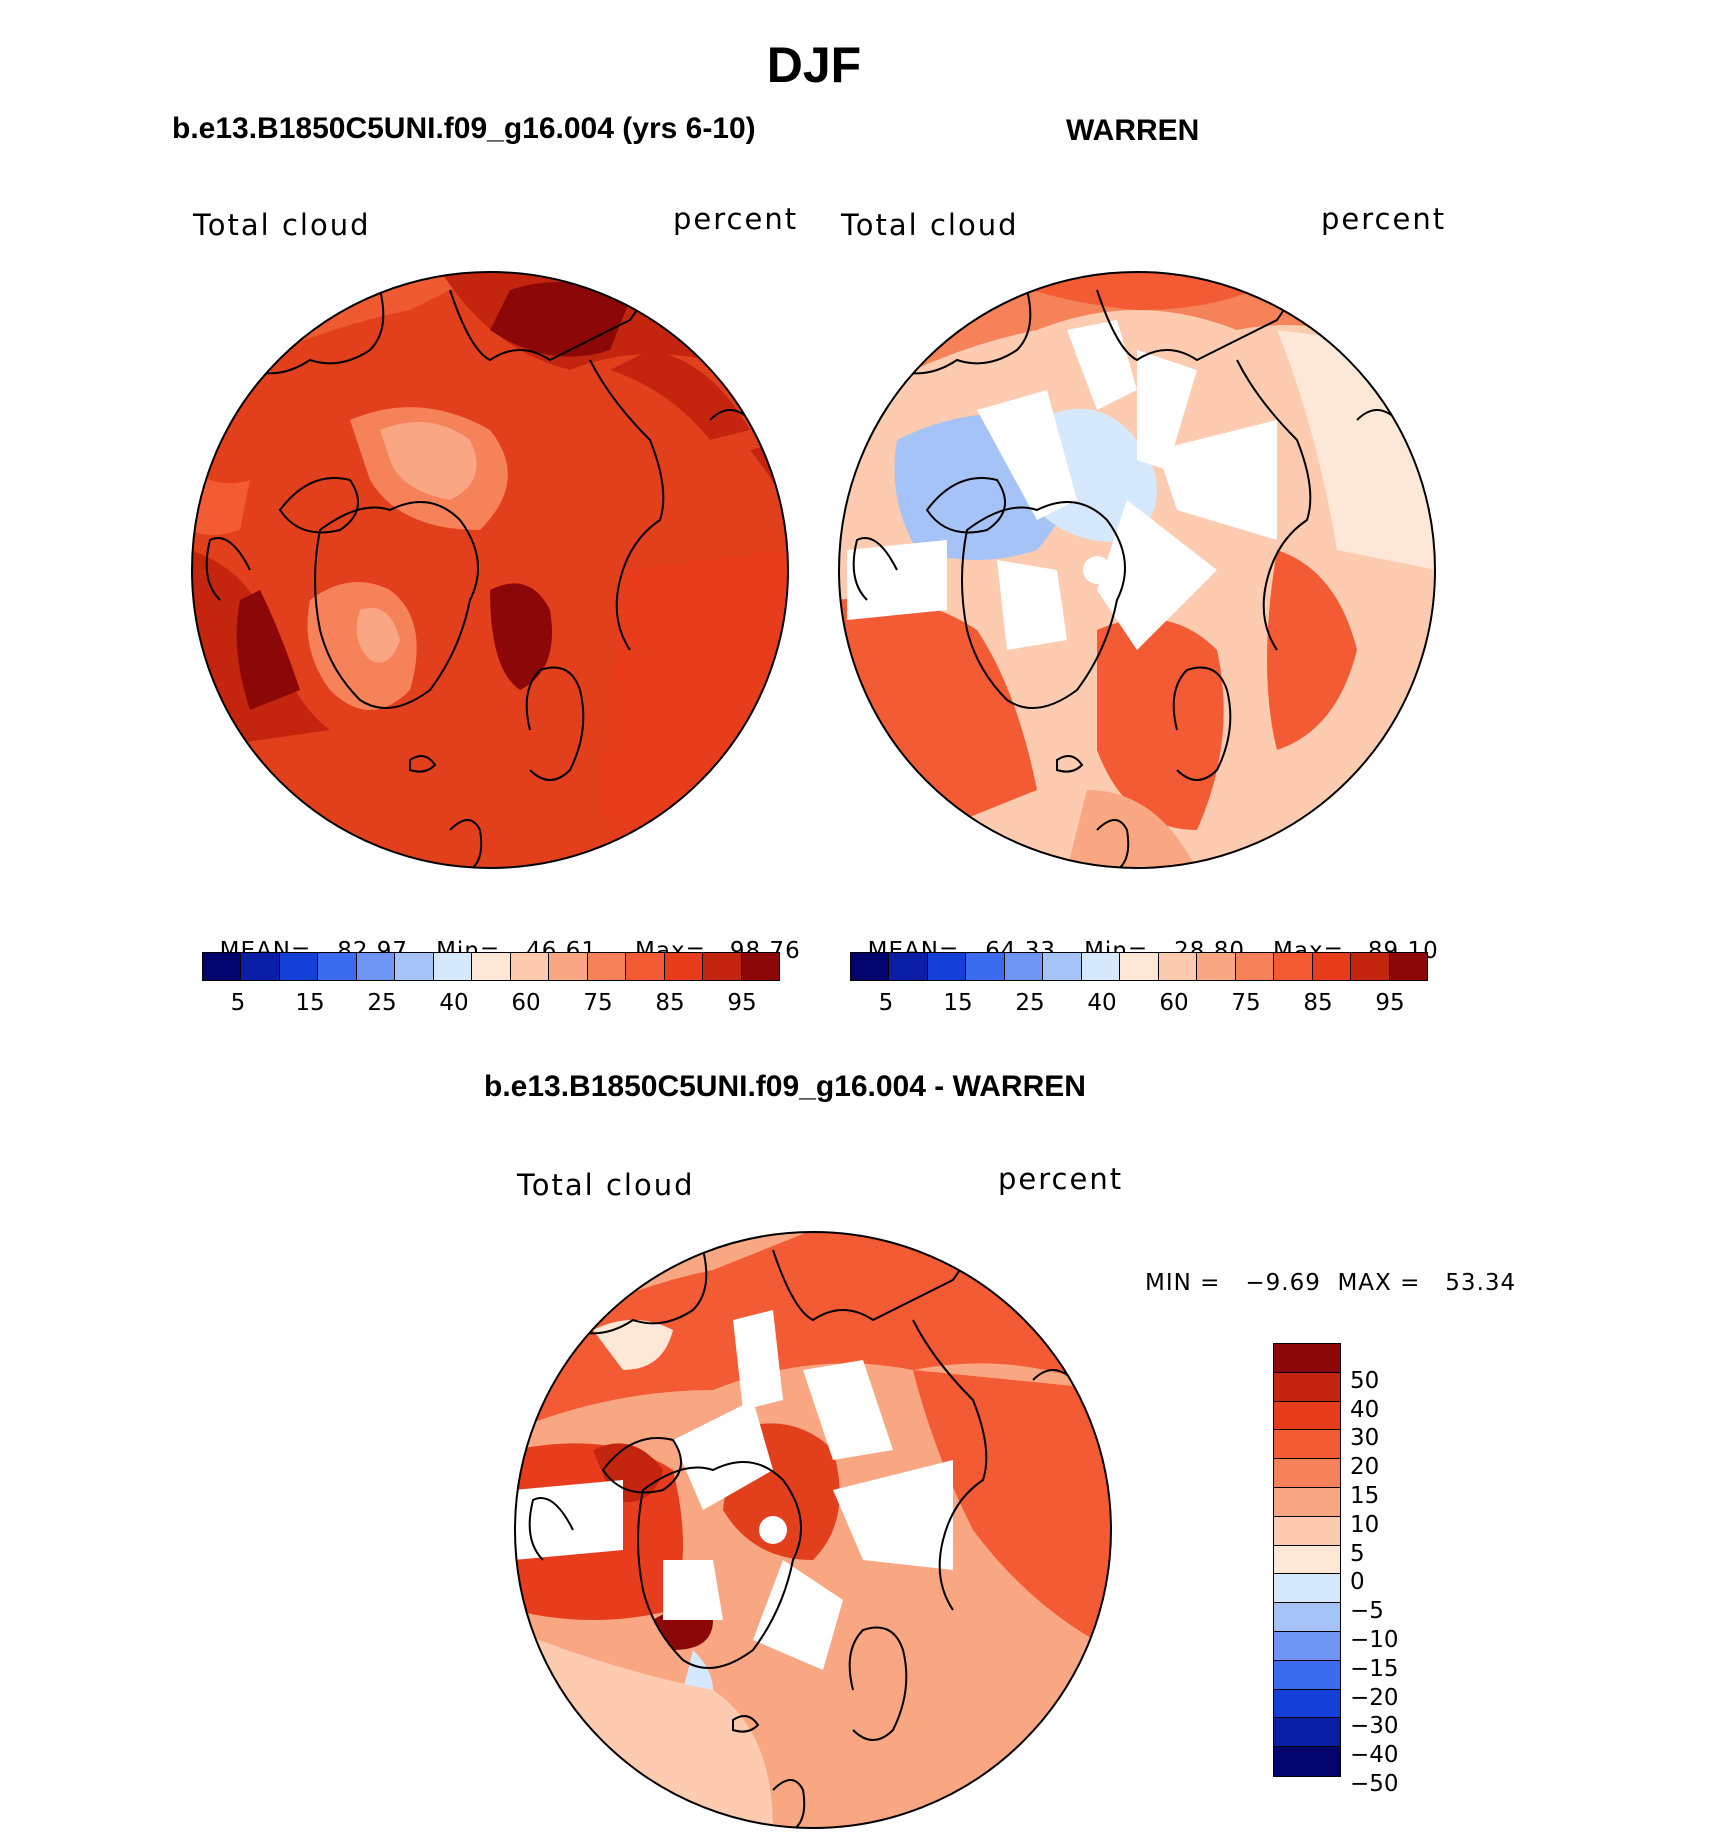  I want to click on diff-panel-title: b.e13.B1850C5UNI.f09_g16.004 - WARREN, so click(785, 1086).